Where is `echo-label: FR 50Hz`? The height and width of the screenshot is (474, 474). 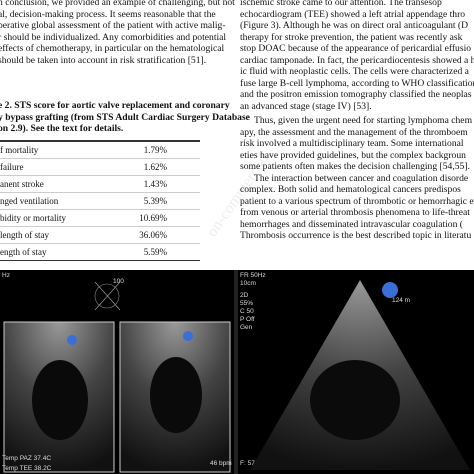
echo-label: FR 50Hz is located at coordinates (253, 275).